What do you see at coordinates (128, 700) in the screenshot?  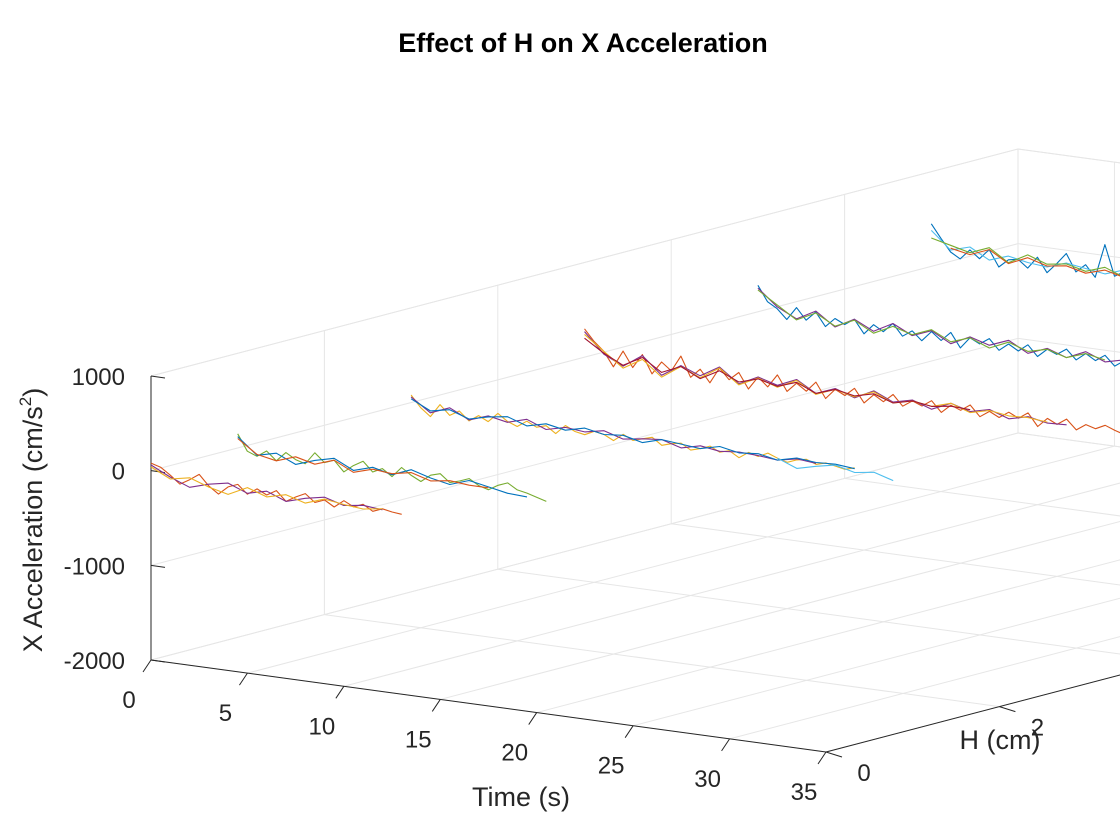 I see `x-tick-label: 0` at bounding box center [128, 700].